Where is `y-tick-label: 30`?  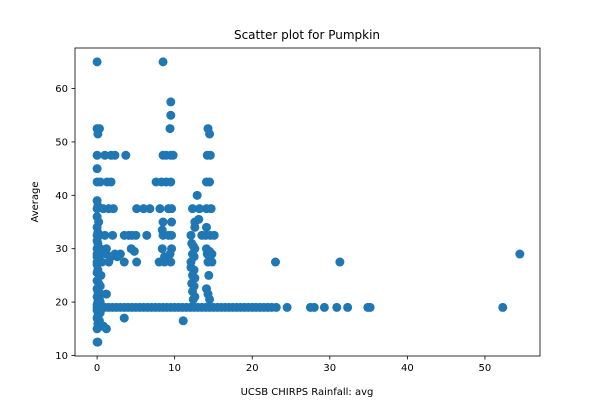
y-tick-label: 30 is located at coordinates (61, 249).